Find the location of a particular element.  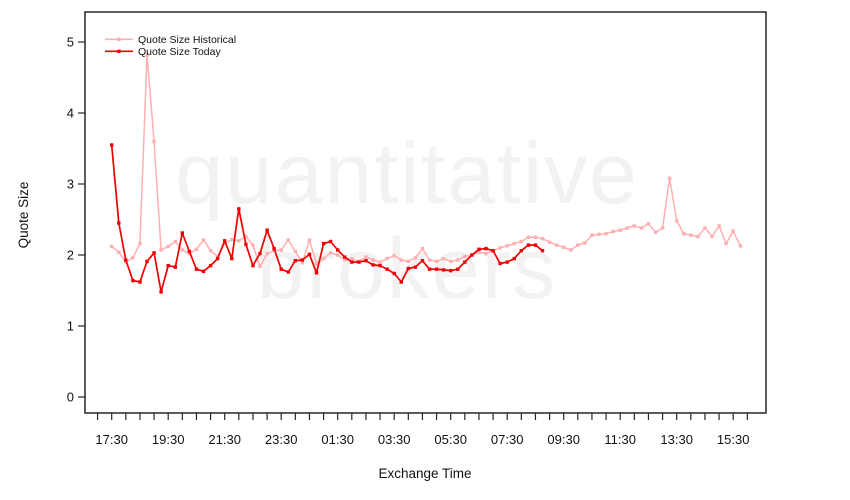

x-tick-label: 11:30 is located at coordinates (620, 439).